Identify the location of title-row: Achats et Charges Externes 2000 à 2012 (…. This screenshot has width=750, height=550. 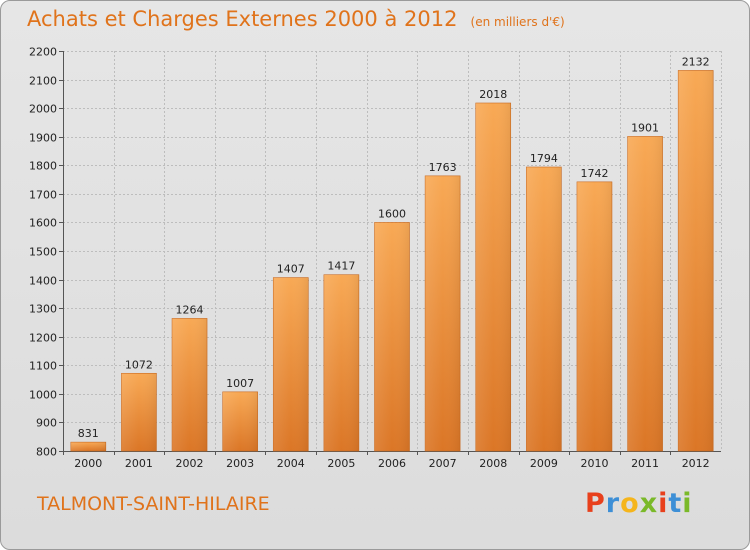
(296, 19).